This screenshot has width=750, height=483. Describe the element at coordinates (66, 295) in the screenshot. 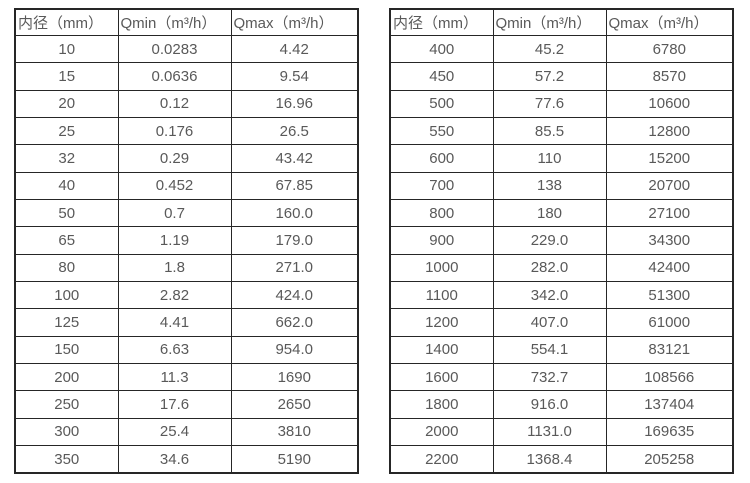

I see `cell-diameter: 100` at that location.